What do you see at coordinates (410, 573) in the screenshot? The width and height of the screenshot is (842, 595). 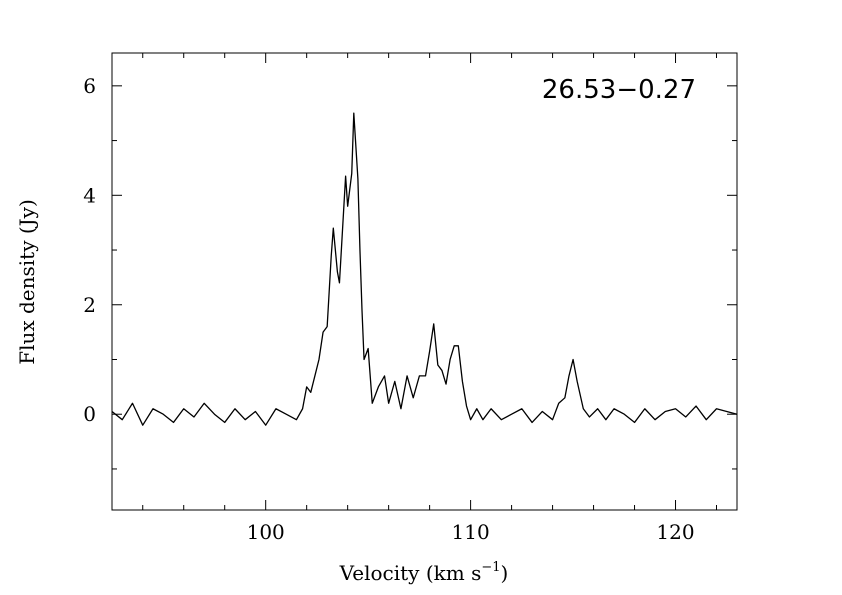 I see `x-axis-title-main: Velocity (km s` at bounding box center [410, 573].